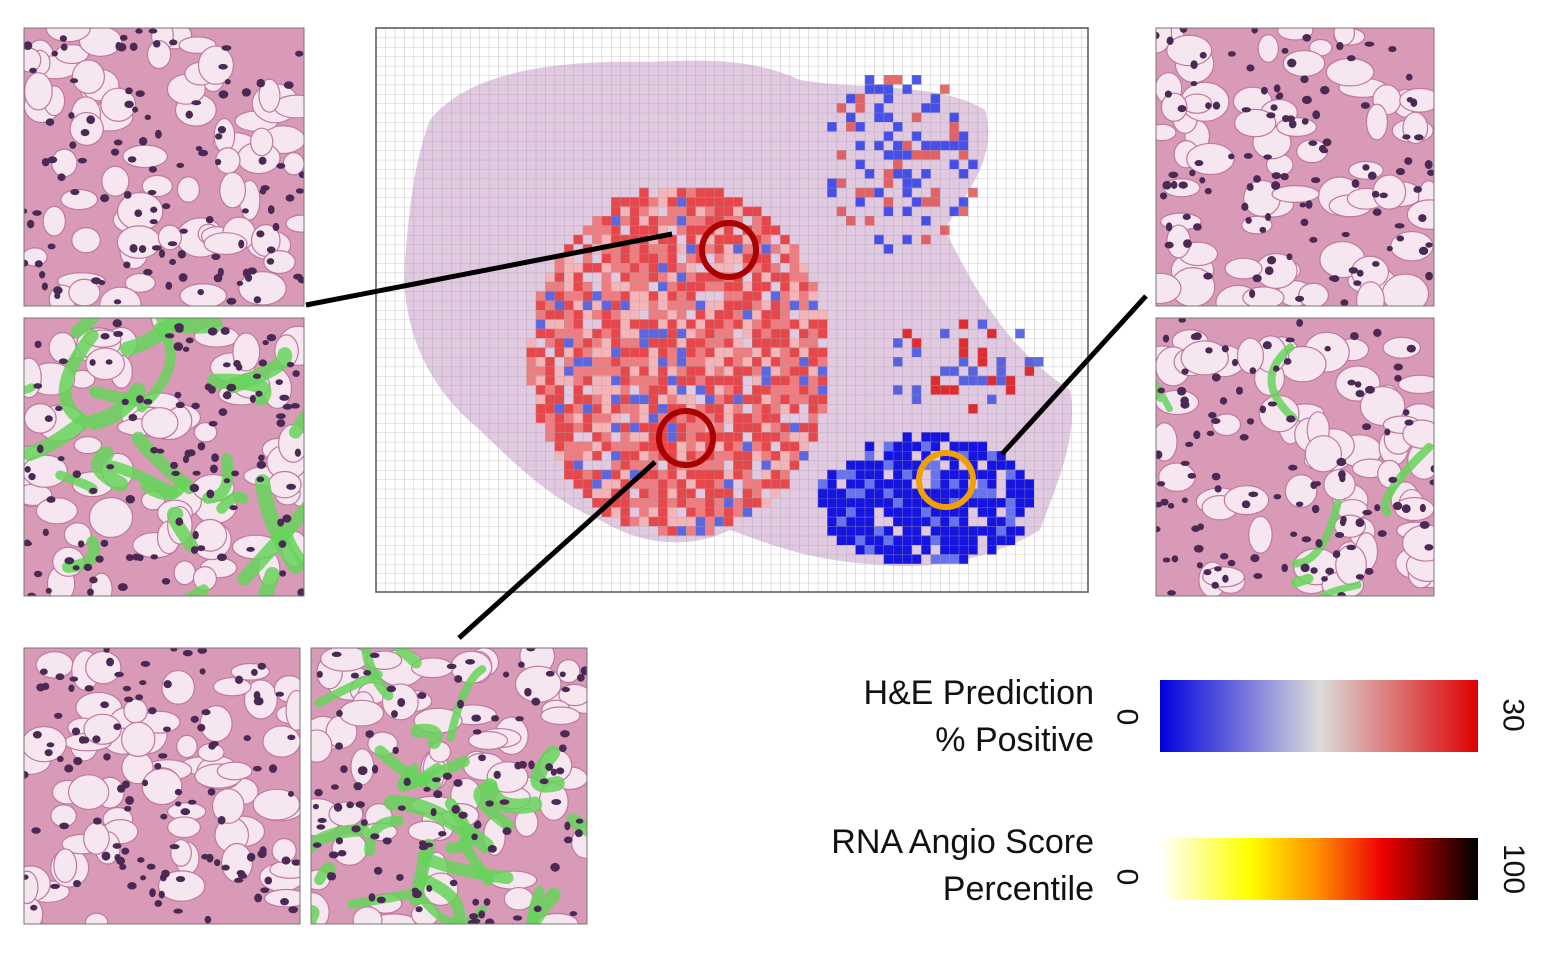  I want to click on rna-min-label: 0, so click(1127, 877).